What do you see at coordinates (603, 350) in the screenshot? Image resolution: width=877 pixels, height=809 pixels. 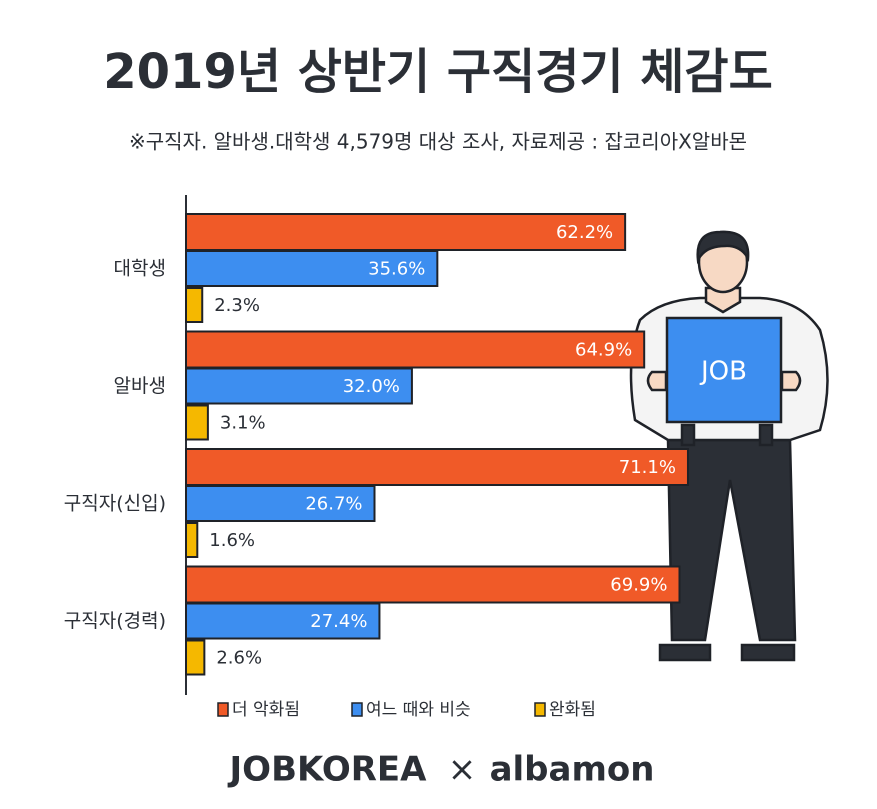 I see `value-label: 64.9%` at bounding box center [603, 350].